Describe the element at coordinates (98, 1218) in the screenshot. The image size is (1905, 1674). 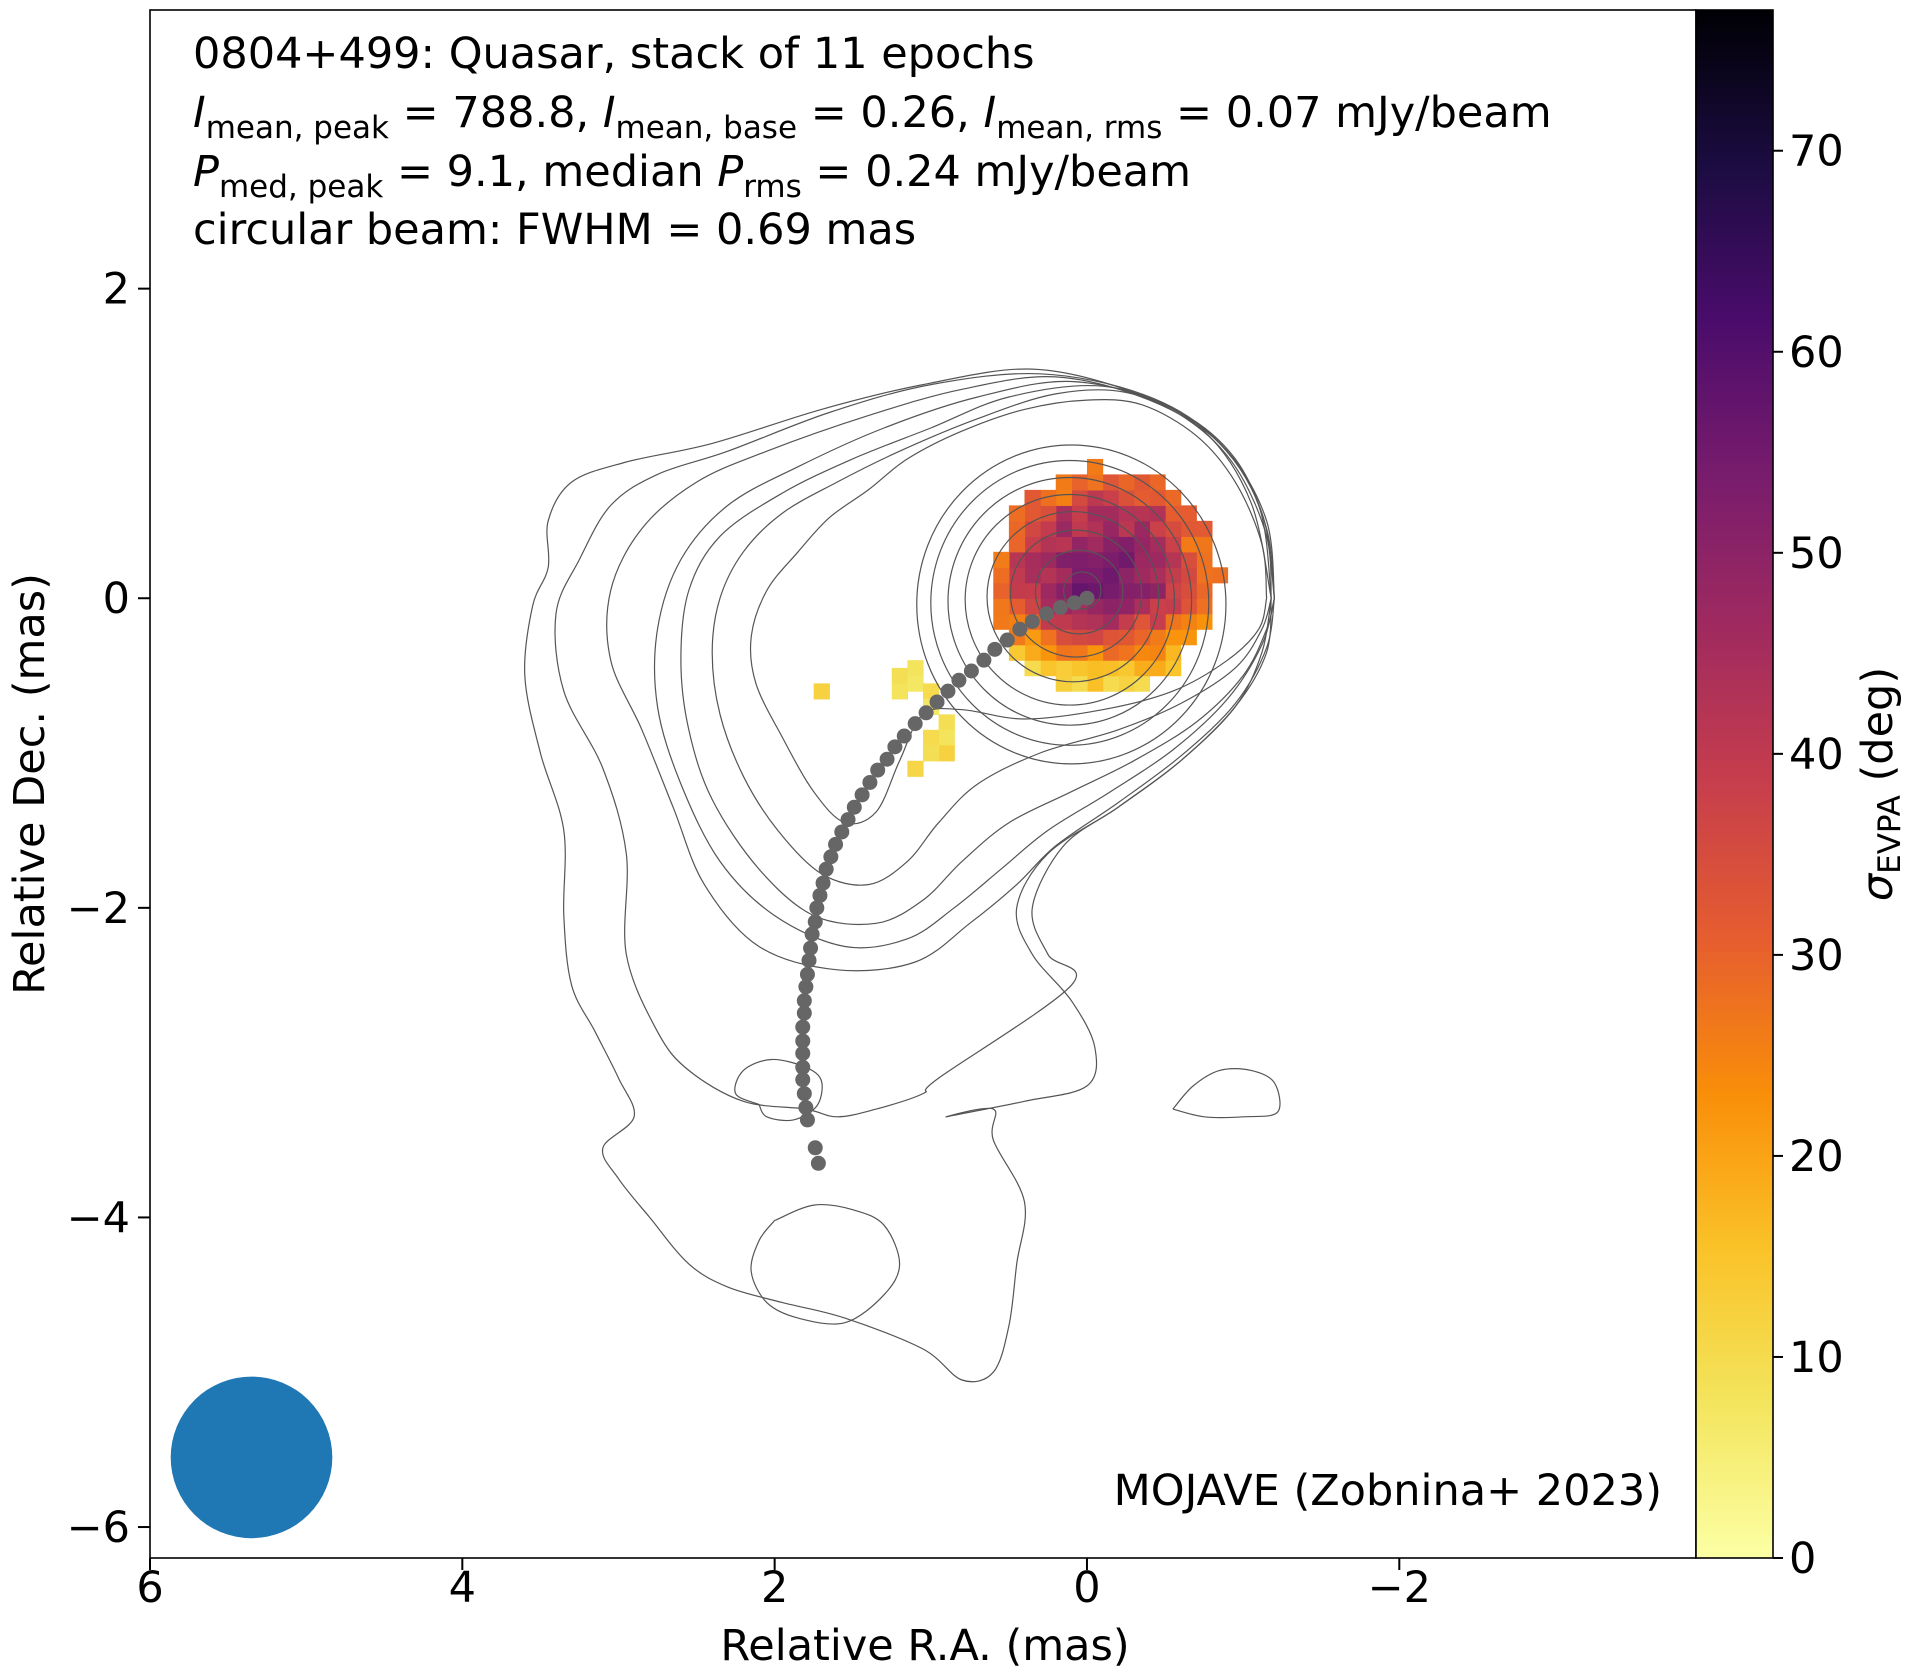
I see `y-tick-label: −4` at that location.